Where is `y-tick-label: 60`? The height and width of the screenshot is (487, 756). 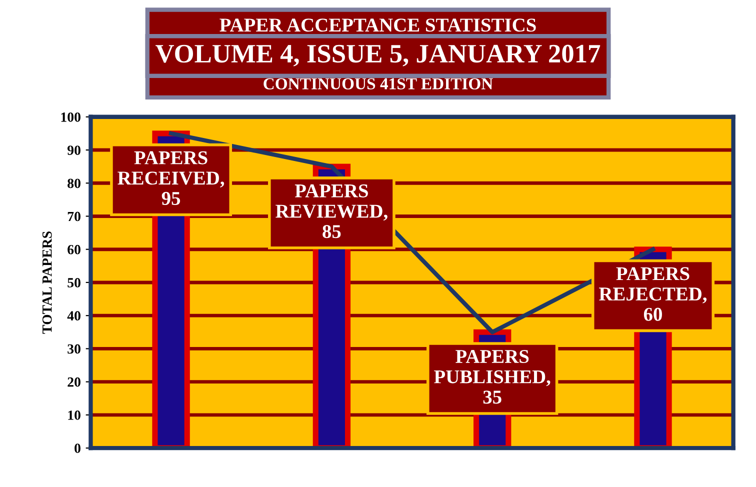
y-tick-label: 60 is located at coordinates (74, 249).